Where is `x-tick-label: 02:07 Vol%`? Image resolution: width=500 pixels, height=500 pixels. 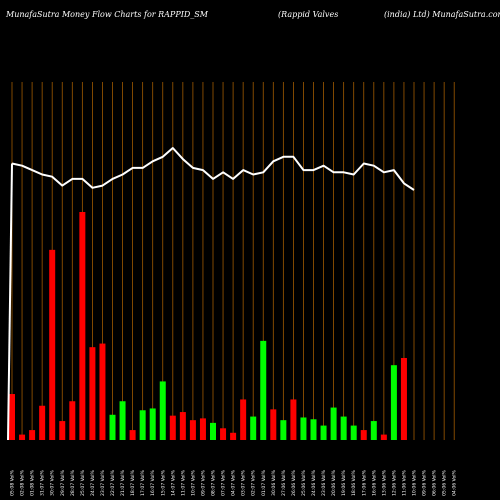
x-tick-label: 02:07 Vol% is located at coordinates (254, 482).